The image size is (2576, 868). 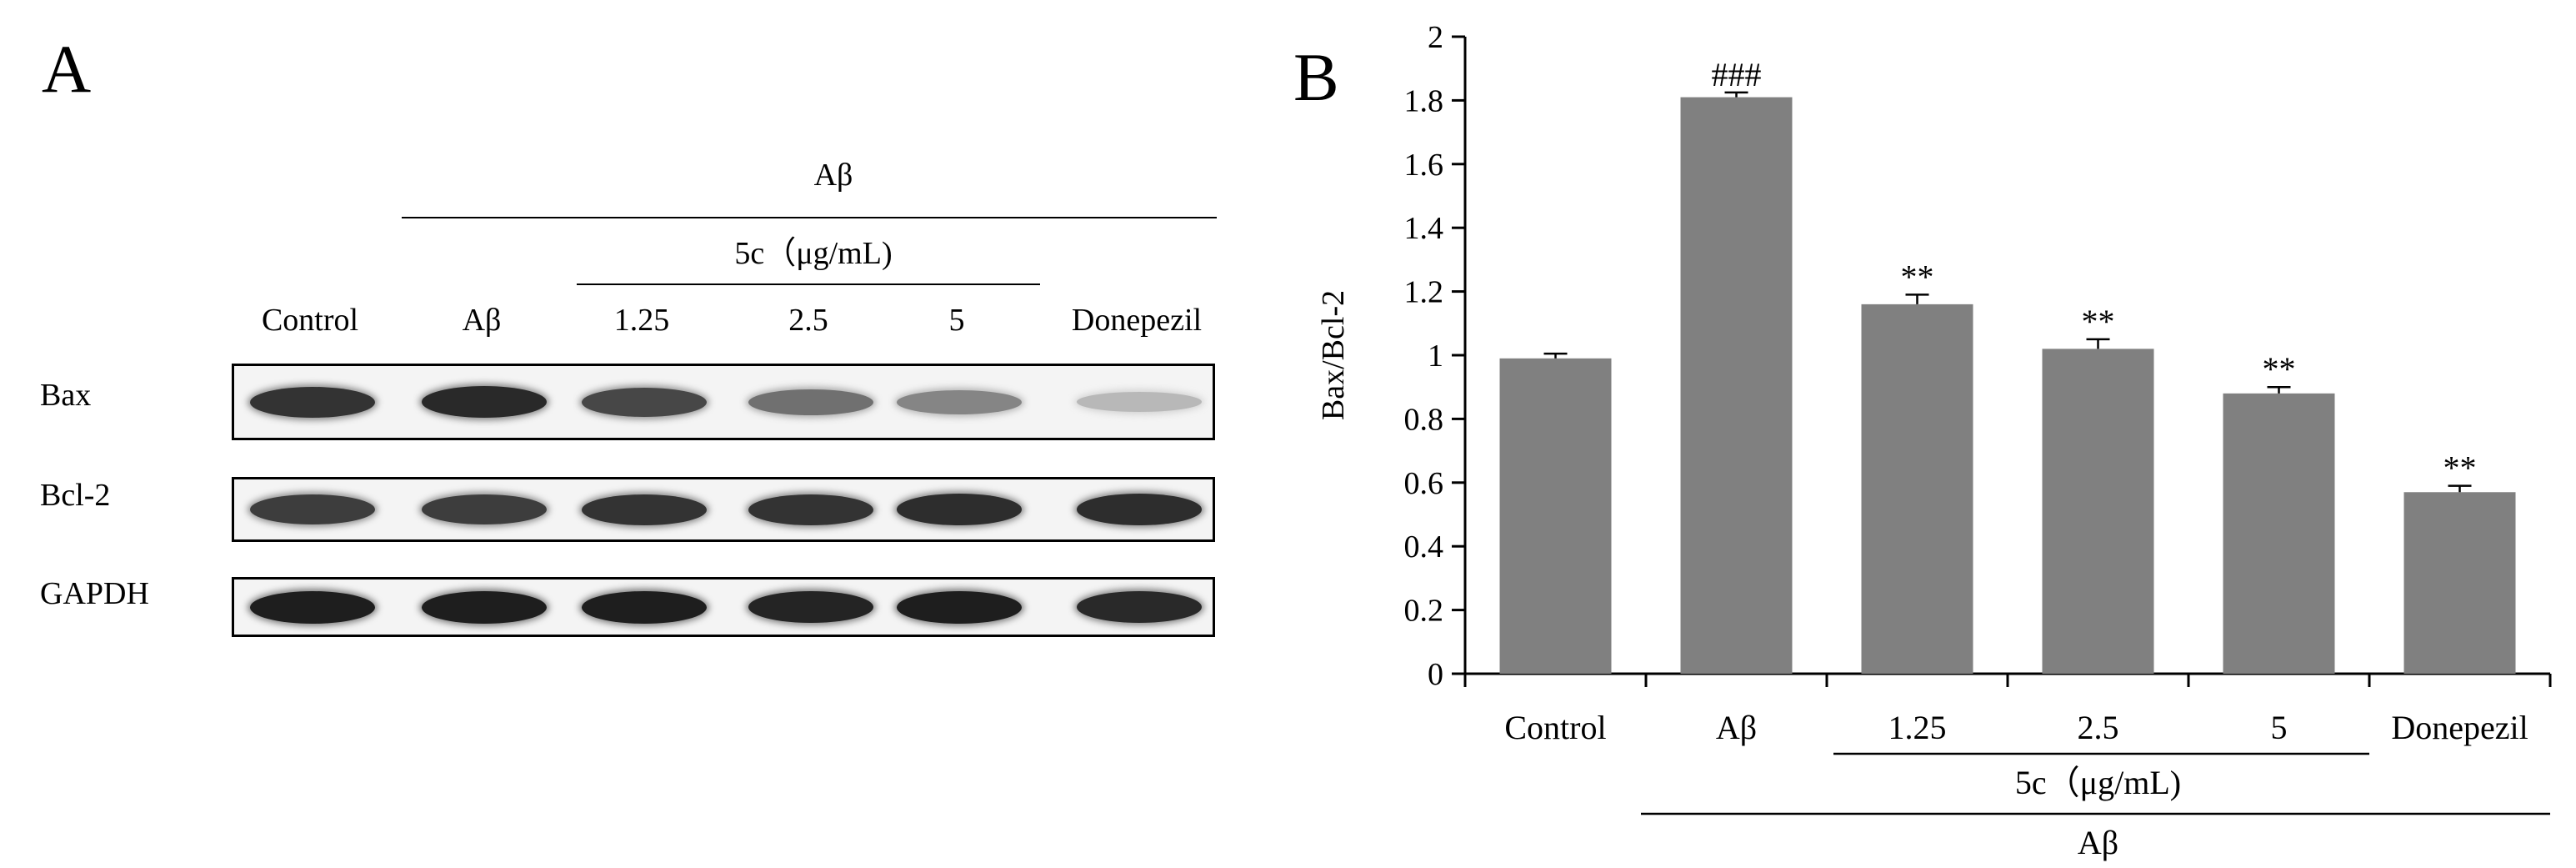 What do you see at coordinates (1424, 228) in the screenshot?
I see `y-tick-label: 1.4` at bounding box center [1424, 228].